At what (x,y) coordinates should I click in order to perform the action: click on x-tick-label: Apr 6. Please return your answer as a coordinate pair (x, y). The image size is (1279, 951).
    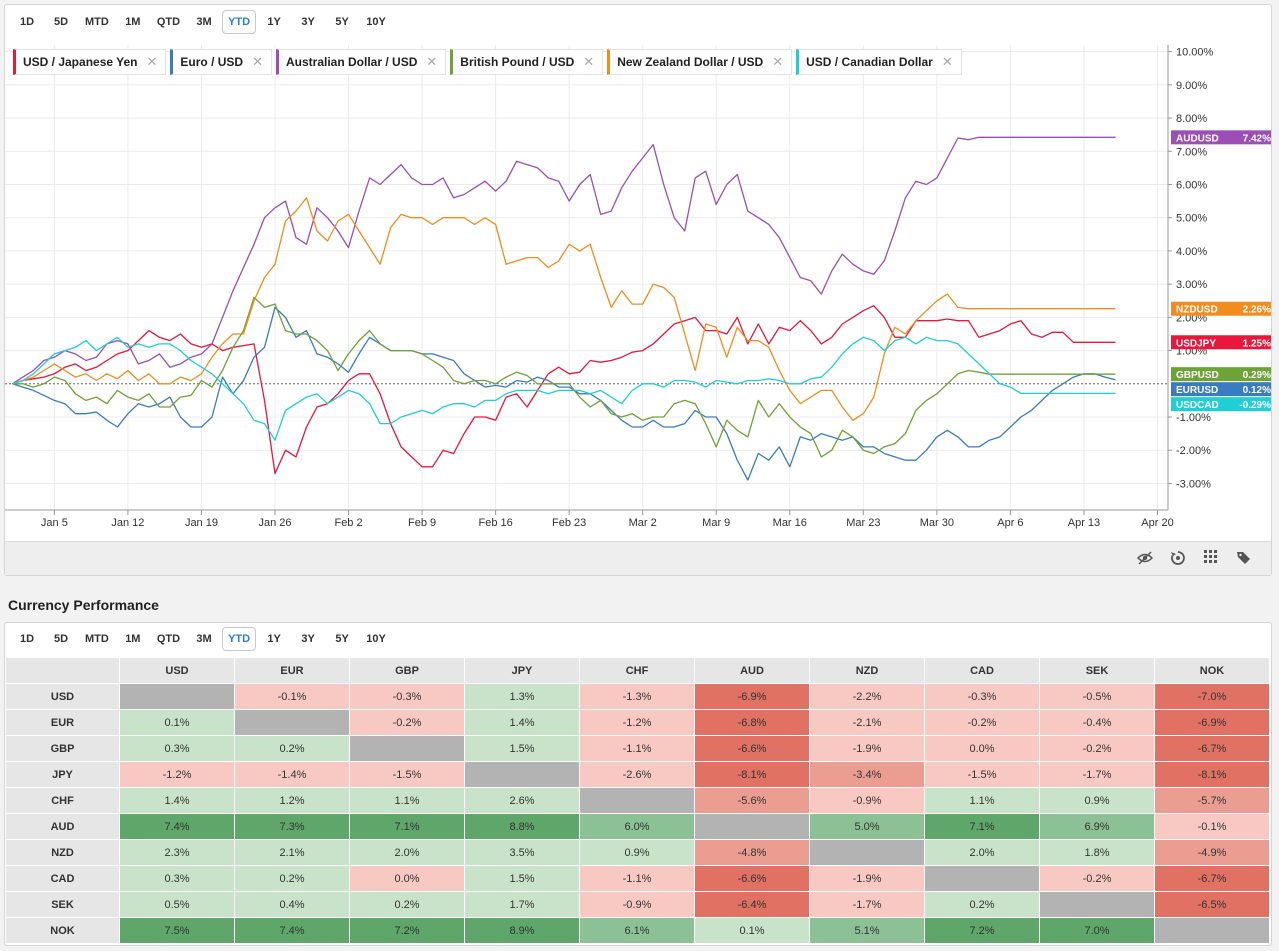
    Looking at the image, I should click on (1010, 523).